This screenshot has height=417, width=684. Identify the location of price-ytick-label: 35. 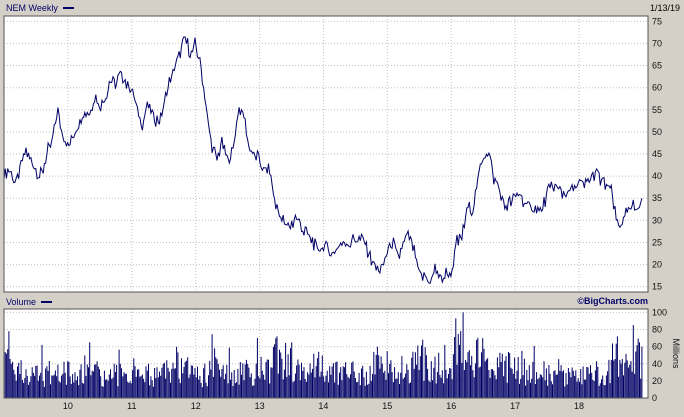
(657, 198).